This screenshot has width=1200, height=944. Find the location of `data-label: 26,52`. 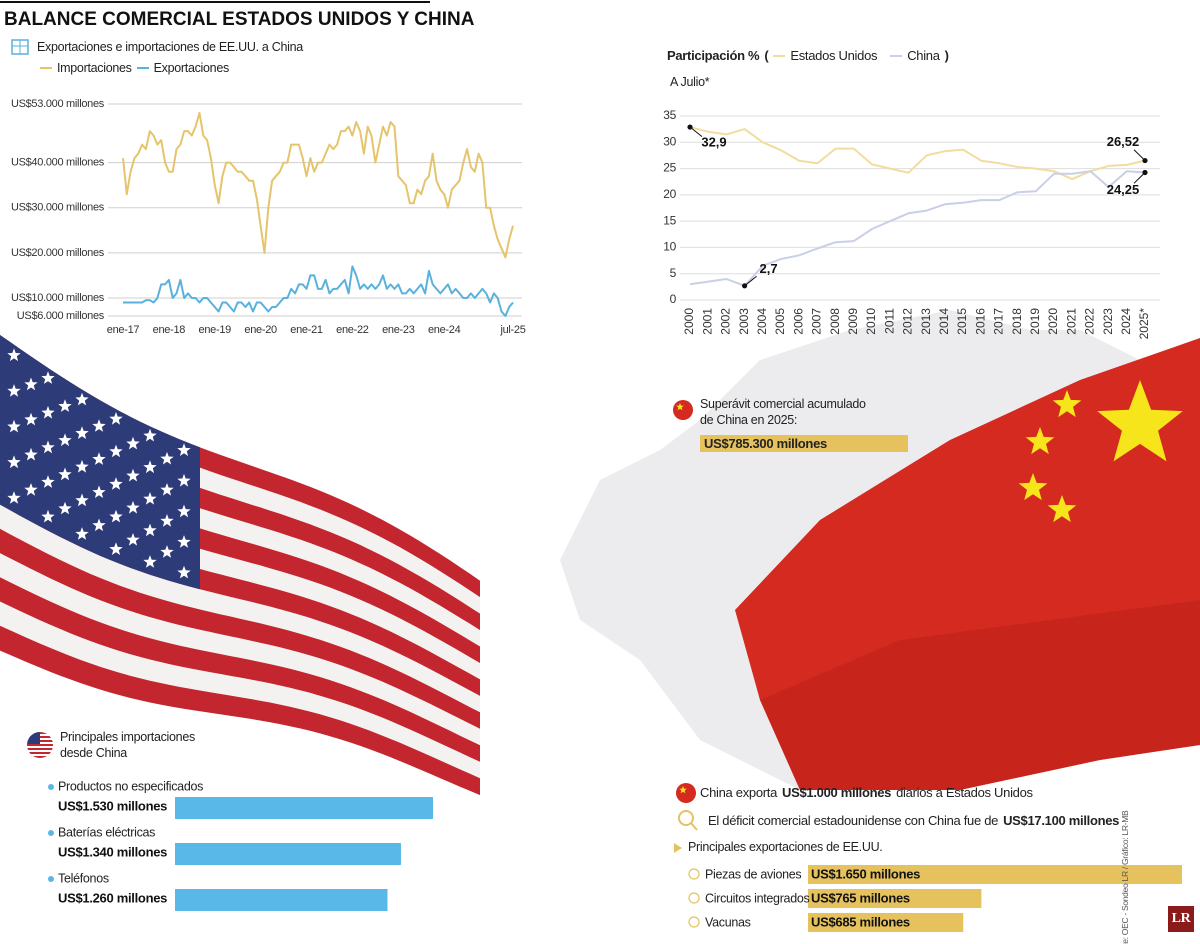

data-label: 26,52 is located at coordinates (1123, 141).